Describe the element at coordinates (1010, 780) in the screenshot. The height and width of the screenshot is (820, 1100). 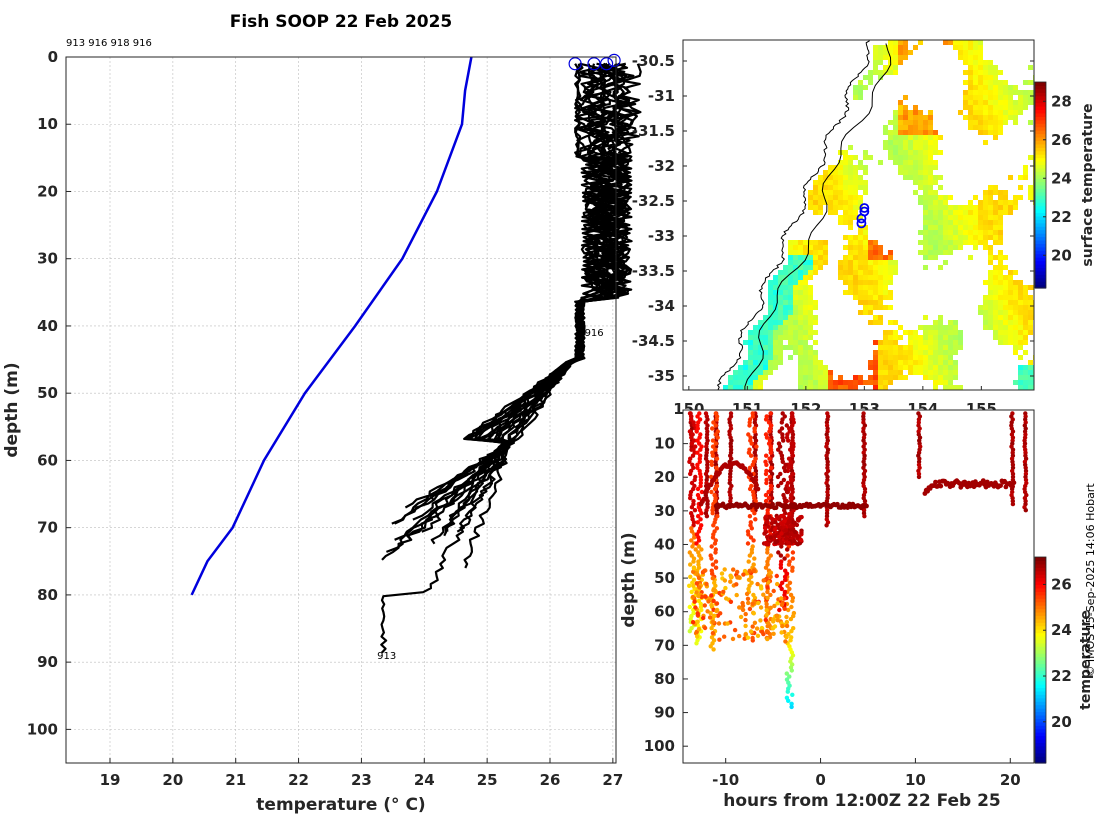
I see `section-x-tick-label: 20` at that location.